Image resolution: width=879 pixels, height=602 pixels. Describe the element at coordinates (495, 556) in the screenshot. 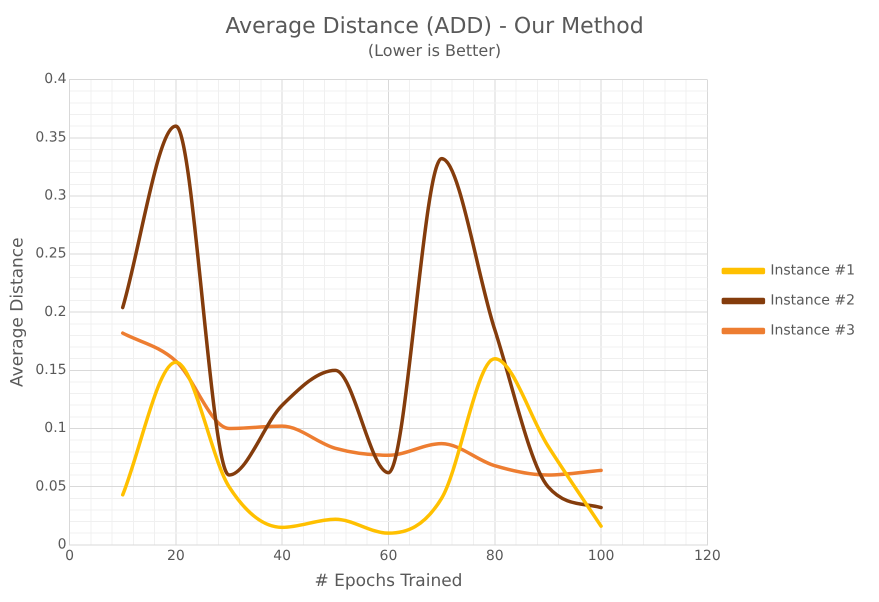

I see `x-tick-label: 80` at that location.